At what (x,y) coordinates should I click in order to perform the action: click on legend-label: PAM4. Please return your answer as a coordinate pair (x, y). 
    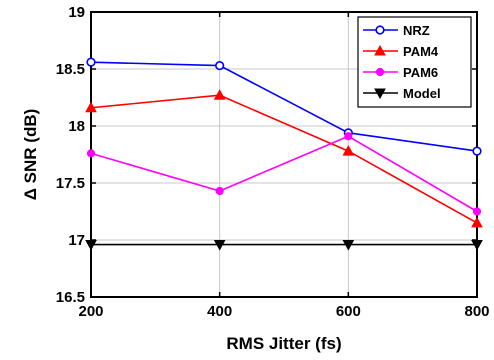
    Looking at the image, I should click on (421, 51).